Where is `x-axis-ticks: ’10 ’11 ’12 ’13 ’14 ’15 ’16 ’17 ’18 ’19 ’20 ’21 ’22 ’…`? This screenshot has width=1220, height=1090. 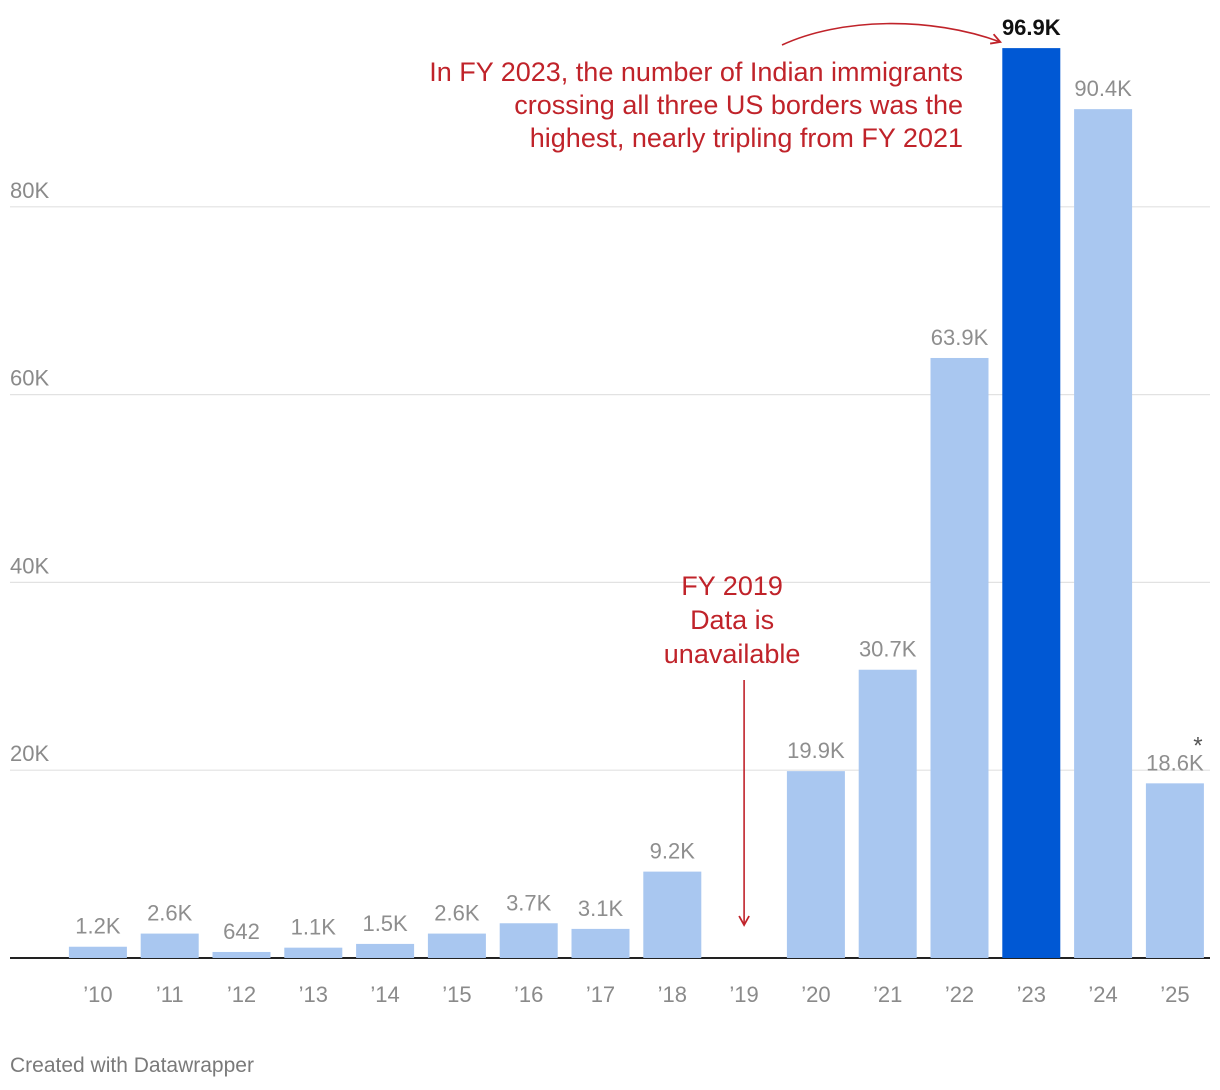
x-axis-ticks: ’10 ’11 ’12 ’13 ’14 ’15 ’16 ’17 ’18 ’19 ’20 ’21 ’22 ’… is located at coordinates (636, 994).